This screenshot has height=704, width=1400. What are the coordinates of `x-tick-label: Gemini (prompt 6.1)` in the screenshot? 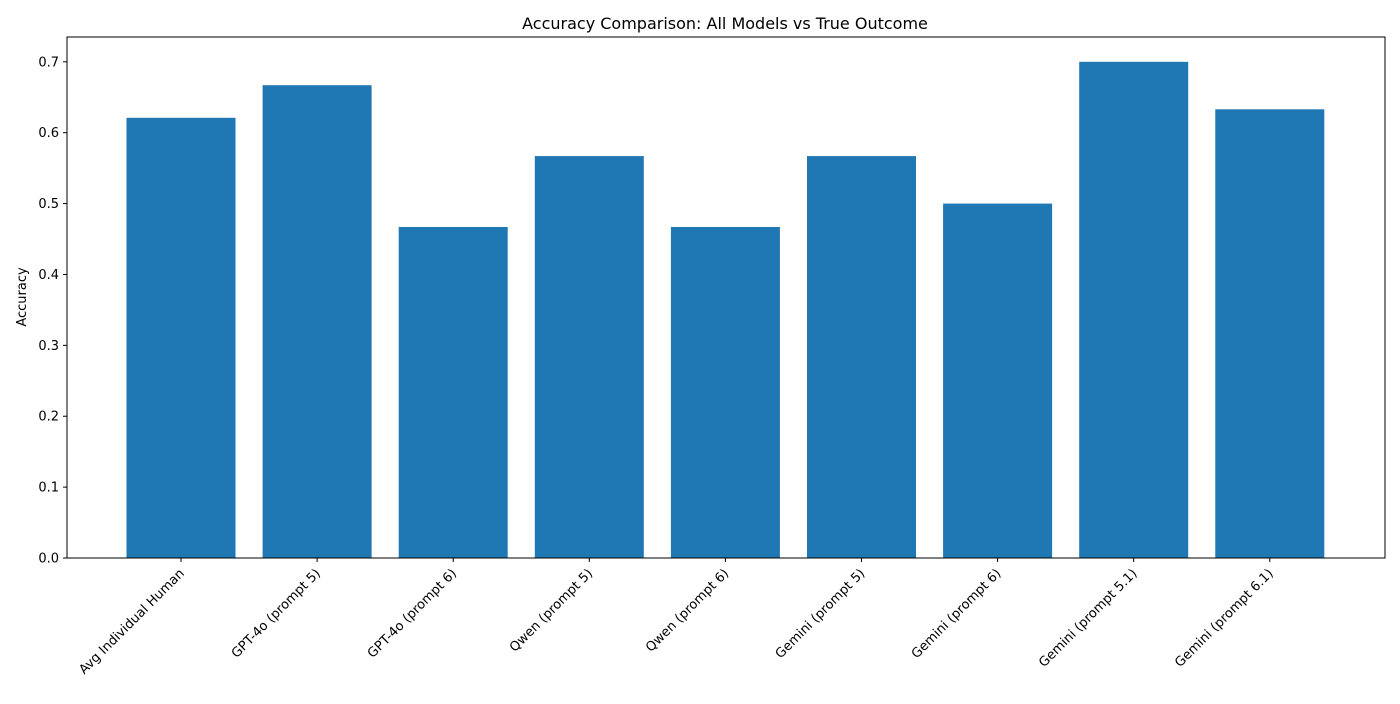 It's located at (1224, 618).